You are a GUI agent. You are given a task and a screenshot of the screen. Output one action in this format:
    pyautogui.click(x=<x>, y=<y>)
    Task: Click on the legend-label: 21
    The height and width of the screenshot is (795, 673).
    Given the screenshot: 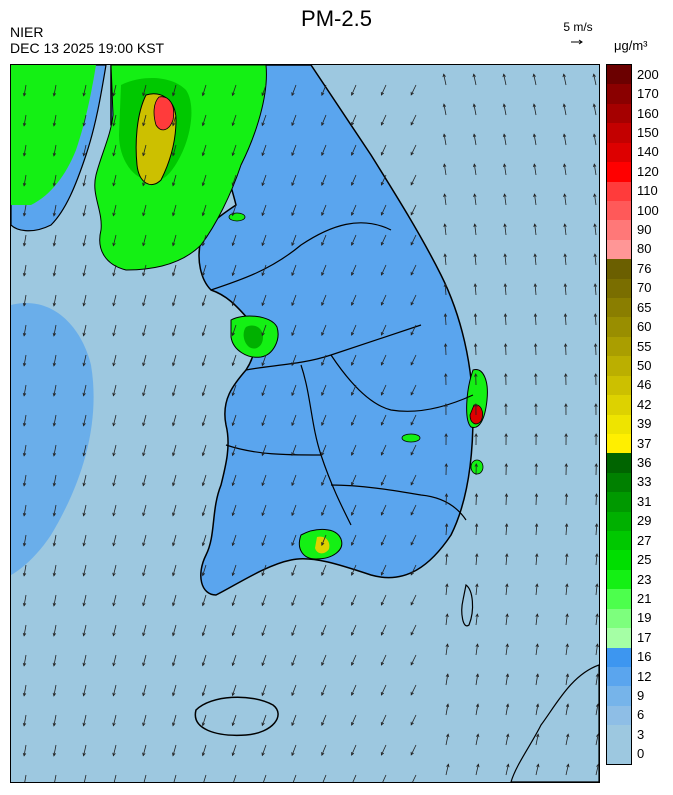 What is the action you would take?
    pyautogui.click(x=644, y=598)
    